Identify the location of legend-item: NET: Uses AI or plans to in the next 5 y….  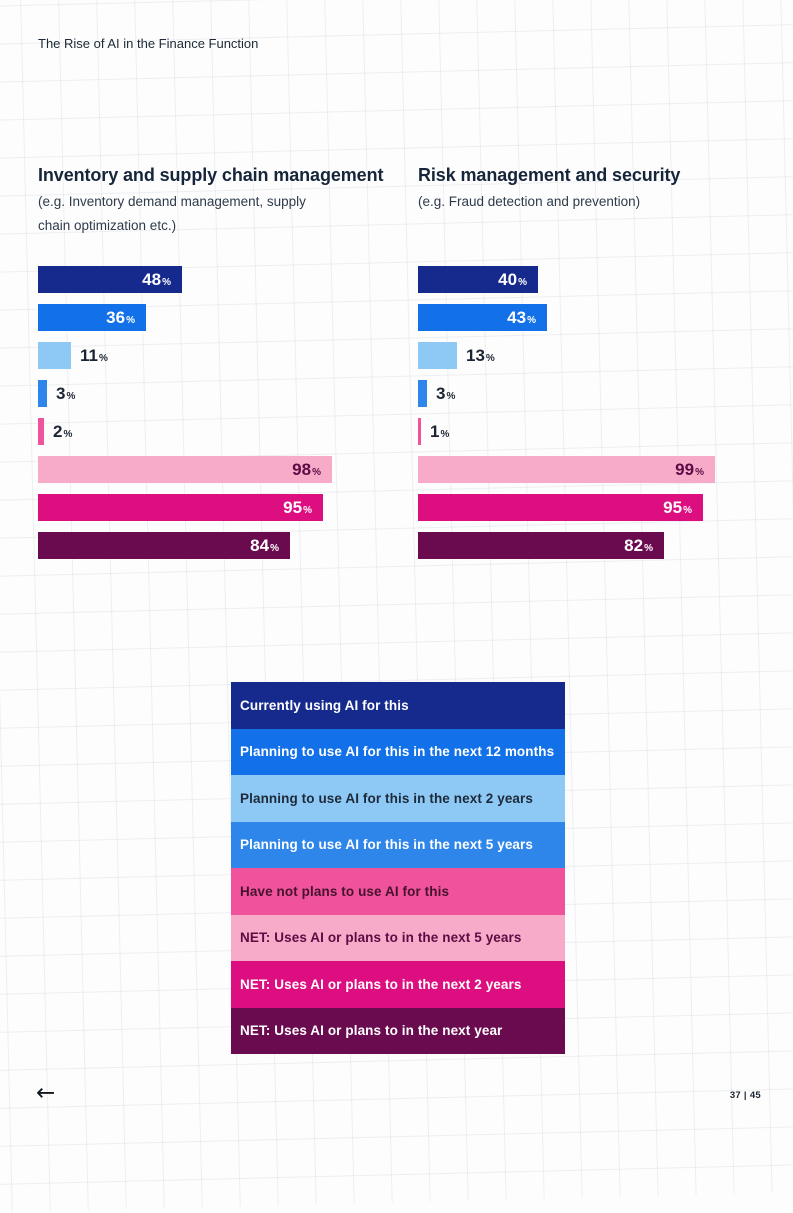
(398, 937).